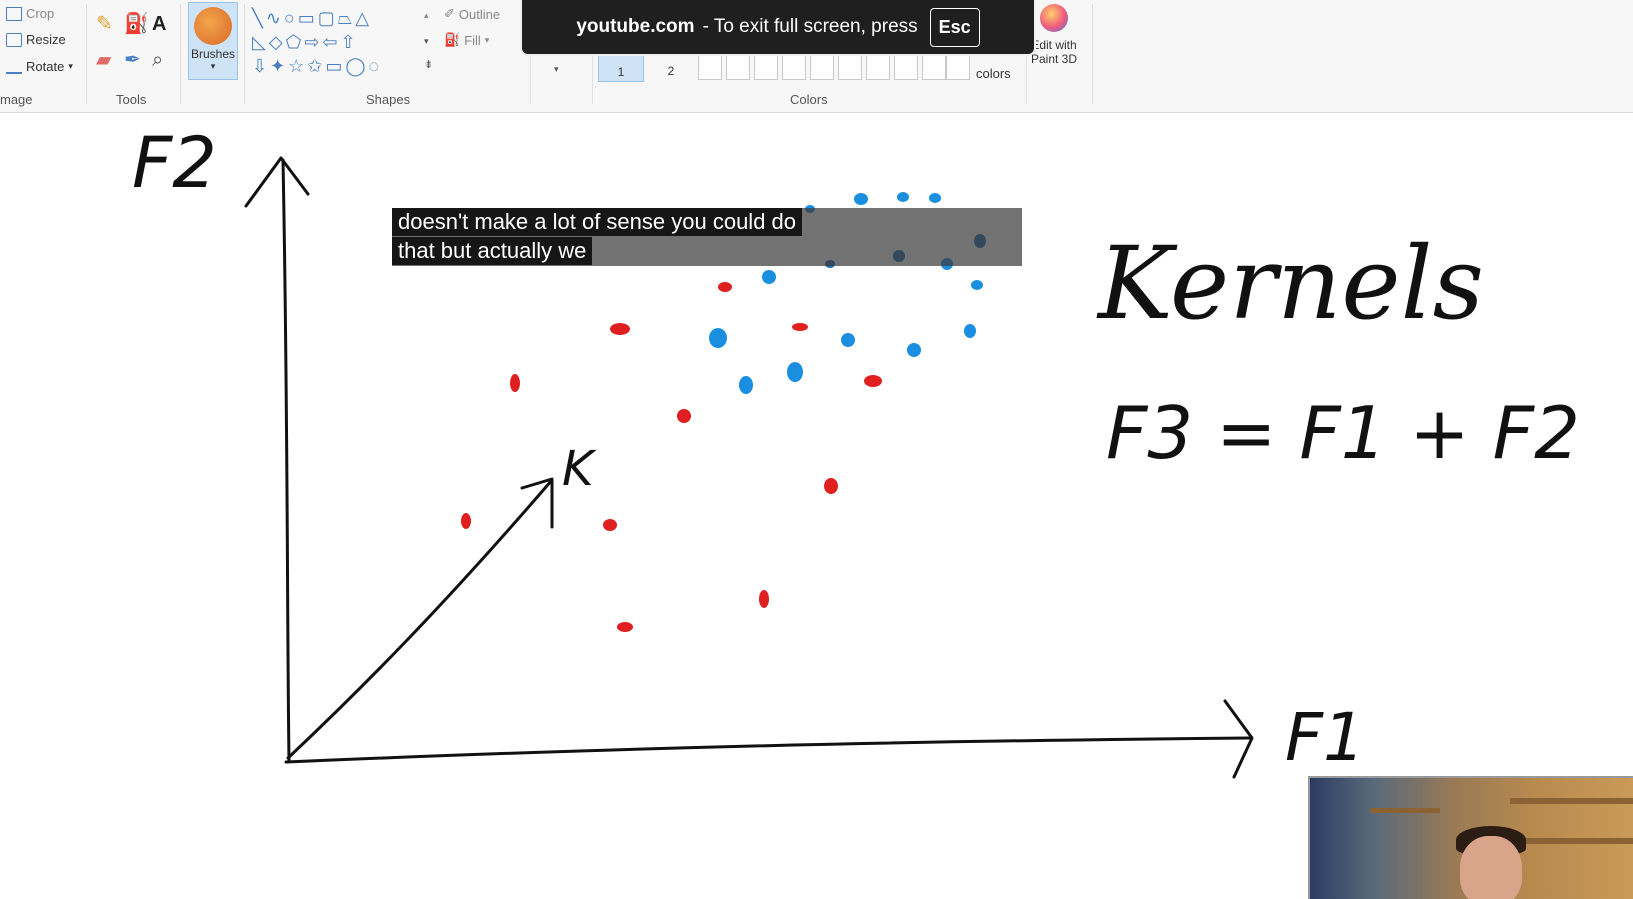 This screenshot has width=1633, height=899. What do you see at coordinates (159, 24) in the screenshot?
I see `text-tool-icon: A` at bounding box center [159, 24].